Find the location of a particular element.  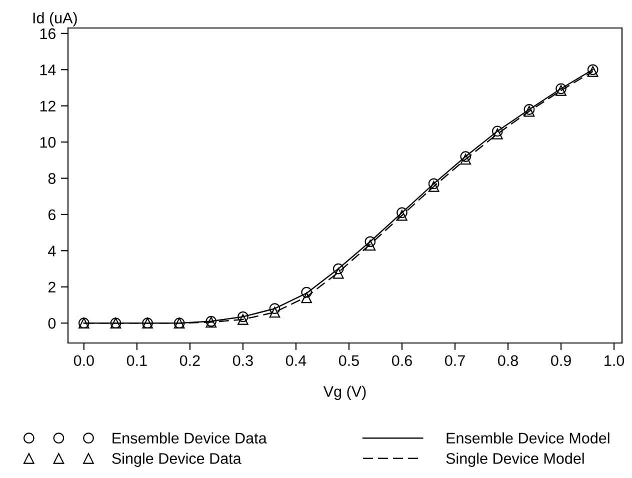

y-tick-label: 12 is located at coordinates (48, 106).